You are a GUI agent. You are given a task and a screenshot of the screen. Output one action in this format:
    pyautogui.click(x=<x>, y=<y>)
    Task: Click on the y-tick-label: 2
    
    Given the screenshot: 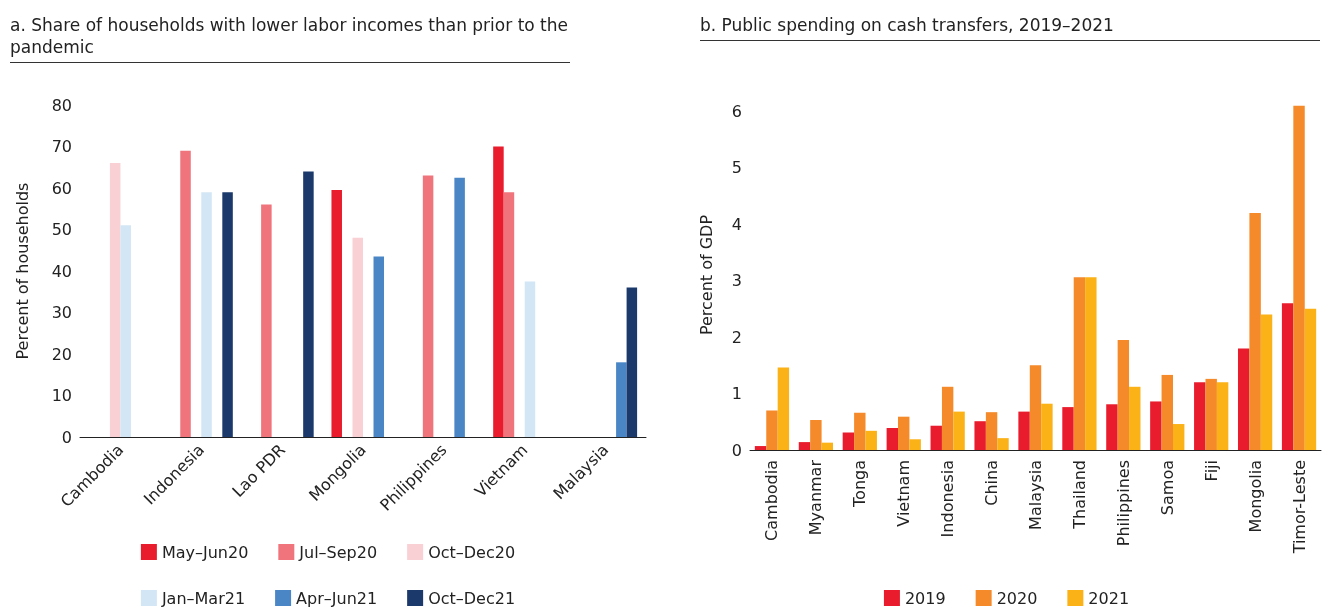 What is the action you would take?
    pyautogui.click(x=736, y=337)
    